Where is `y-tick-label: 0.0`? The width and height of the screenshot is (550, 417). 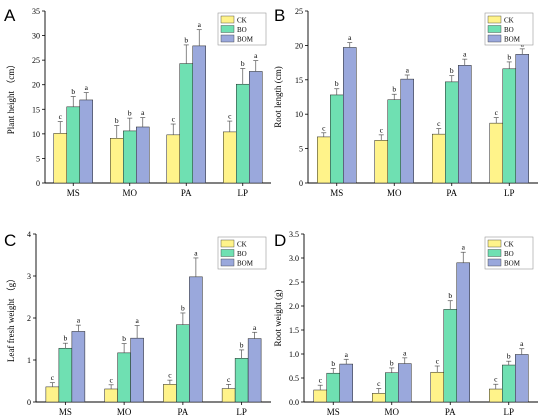 y-tick-label: 0.0 is located at coordinates (294, 402).